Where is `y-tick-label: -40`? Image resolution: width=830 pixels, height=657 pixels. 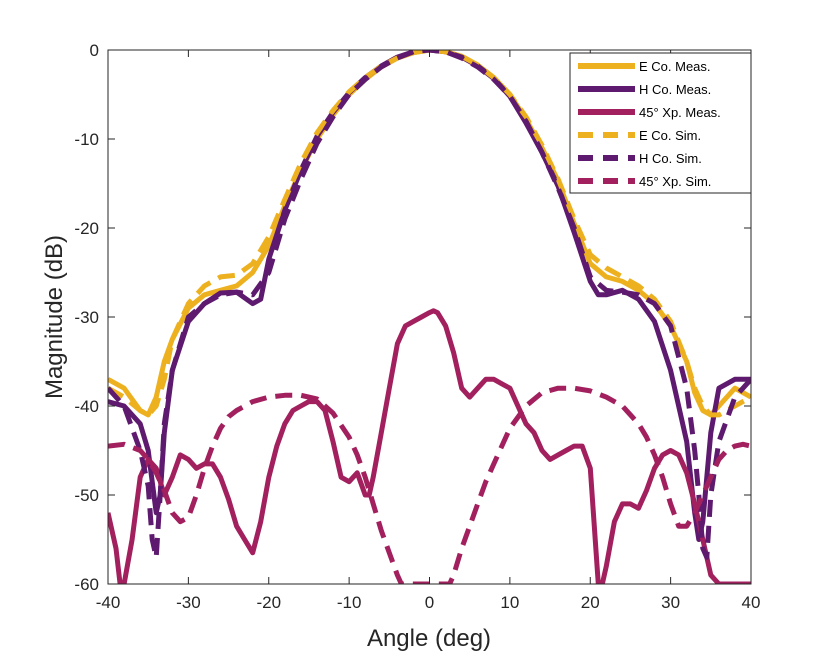
y-tick-label: -40 is located at coordinates (86, 406).